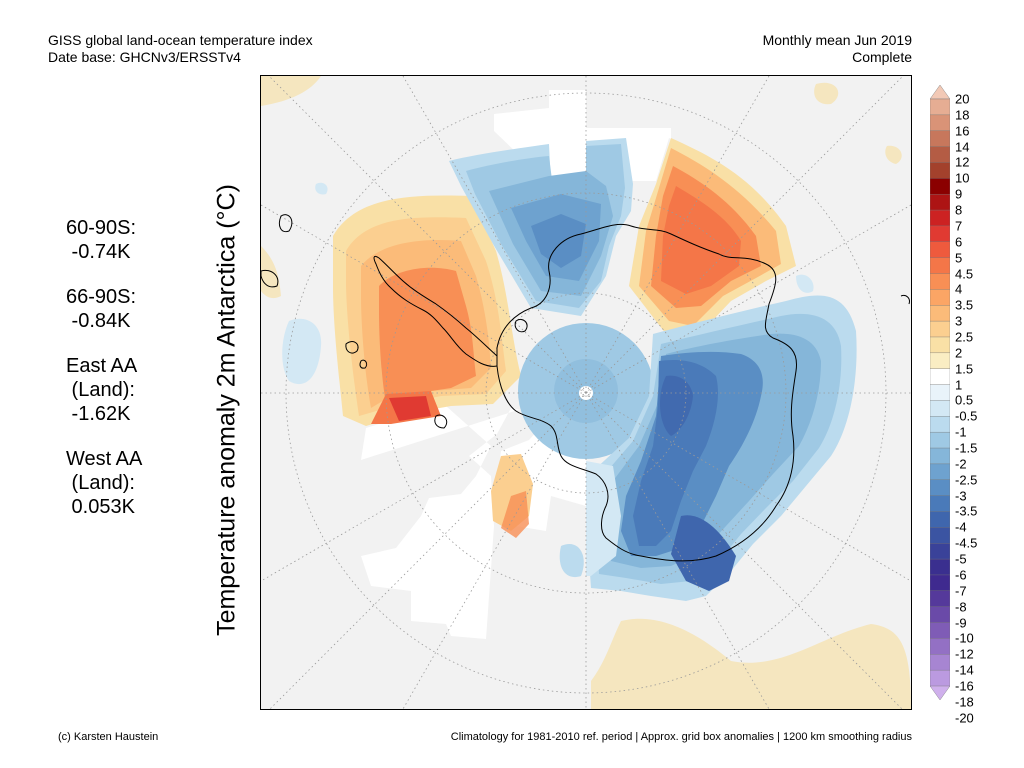 The height and width of the screenshot is (768, 1024). I want to click on stat-line: 60-90S:, so click(101, 228).